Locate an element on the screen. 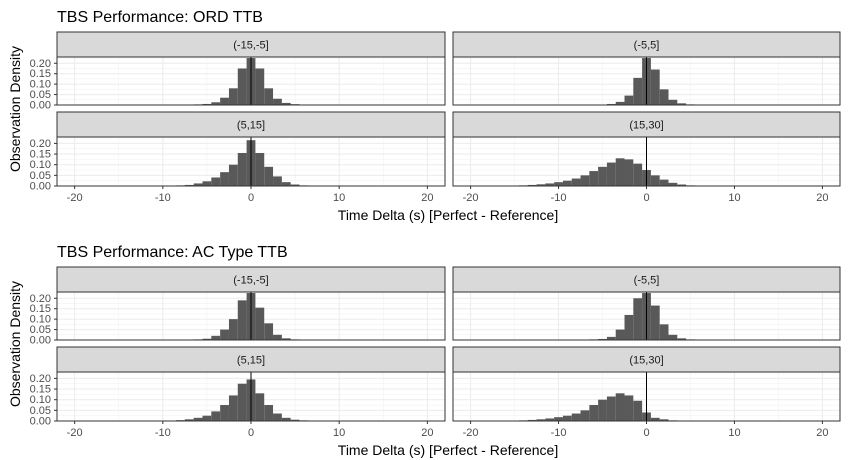  facet-panel: (-15,-5] 0.000.050.100.150.20 is located at coordinates (238, 306).